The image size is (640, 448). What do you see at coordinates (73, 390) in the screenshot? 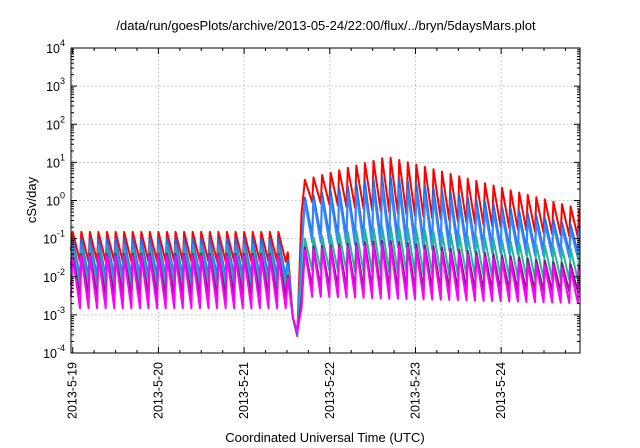
I see `x-tick-label: 2013-5-19` at bounding box center [73, 390].